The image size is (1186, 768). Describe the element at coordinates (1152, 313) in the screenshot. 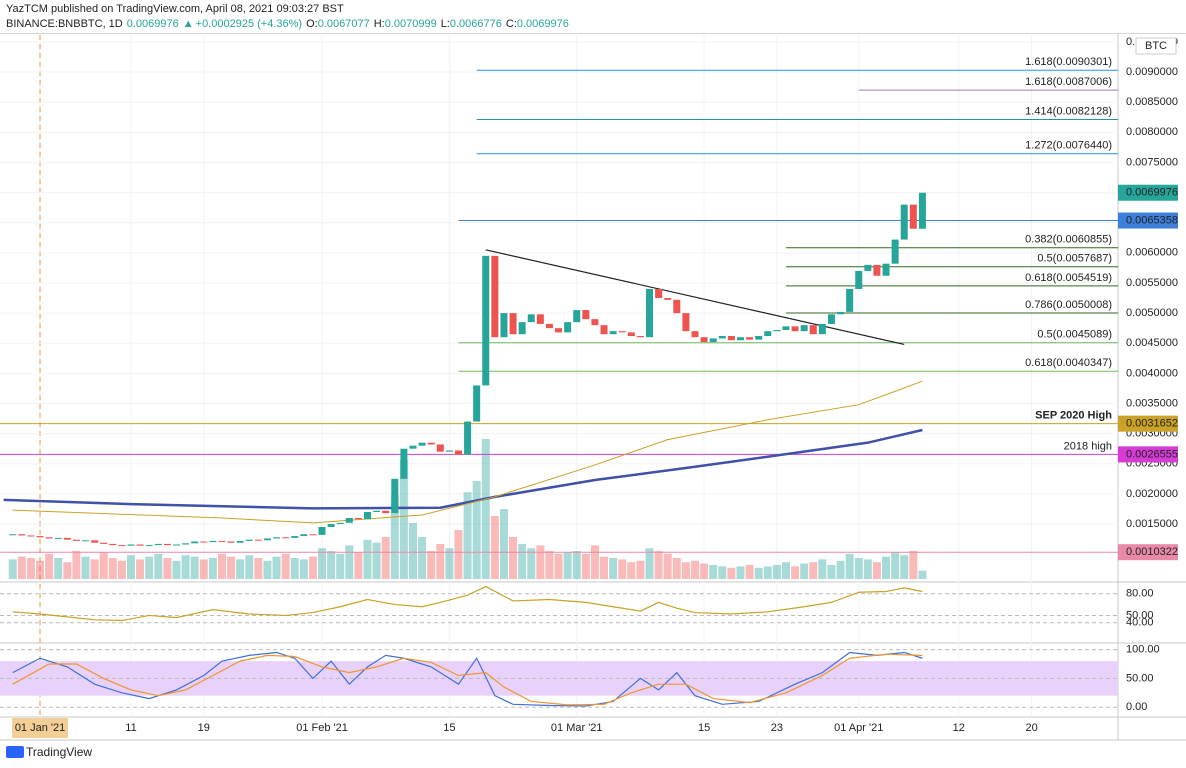

I see `y-tick-label: 0.0050000` at that location.